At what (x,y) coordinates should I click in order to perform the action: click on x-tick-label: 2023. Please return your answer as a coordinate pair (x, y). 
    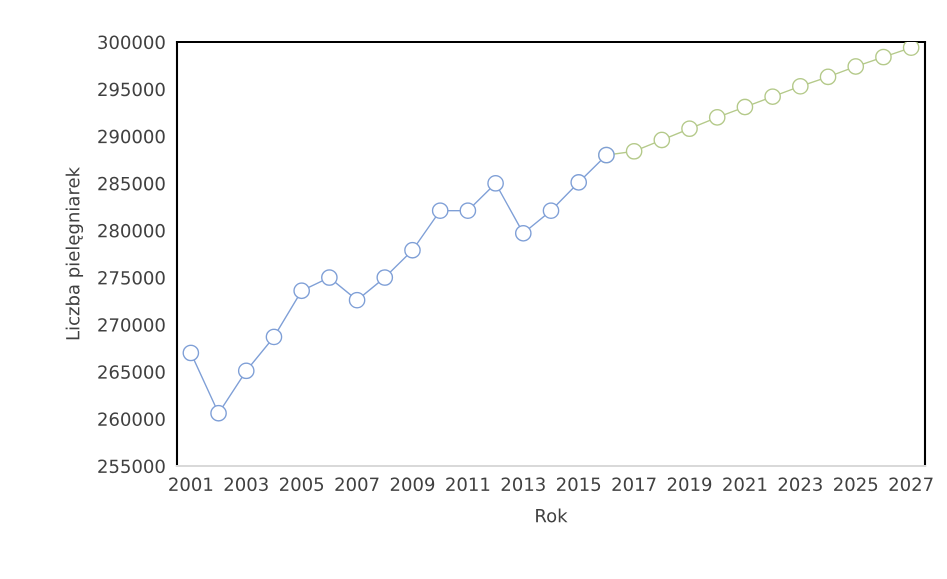
    Looking at the image, I should click on (800, 484).